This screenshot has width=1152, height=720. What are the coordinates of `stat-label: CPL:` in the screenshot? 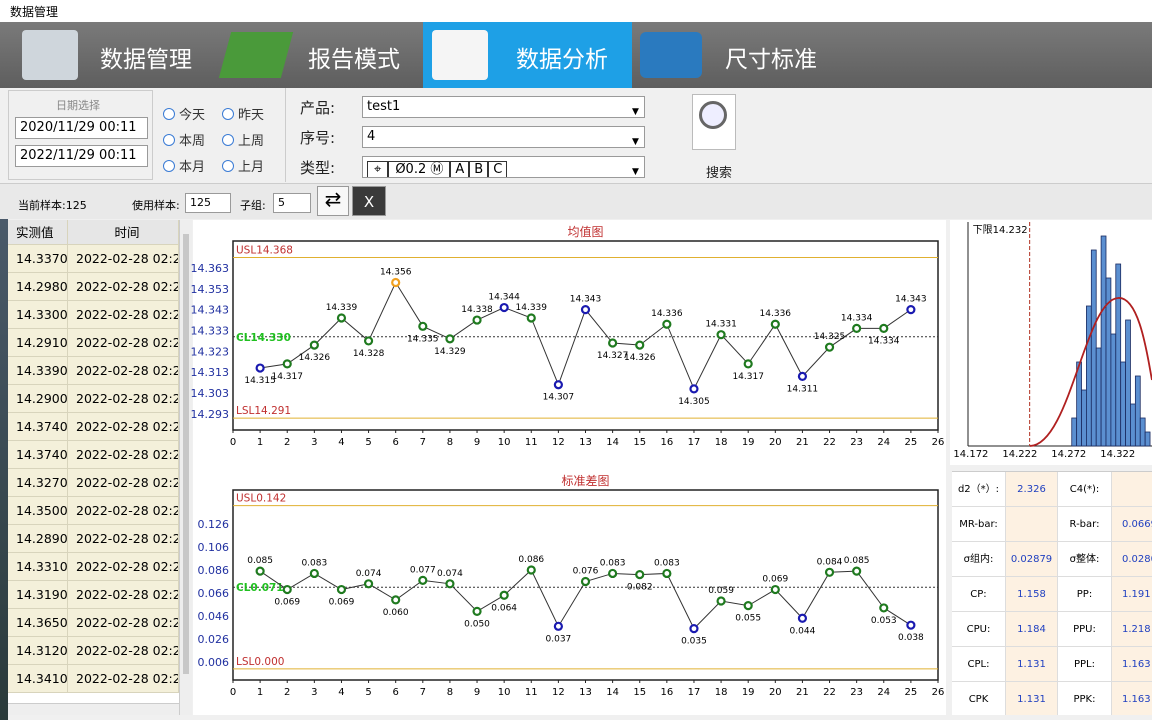 It's located at (979, 664).